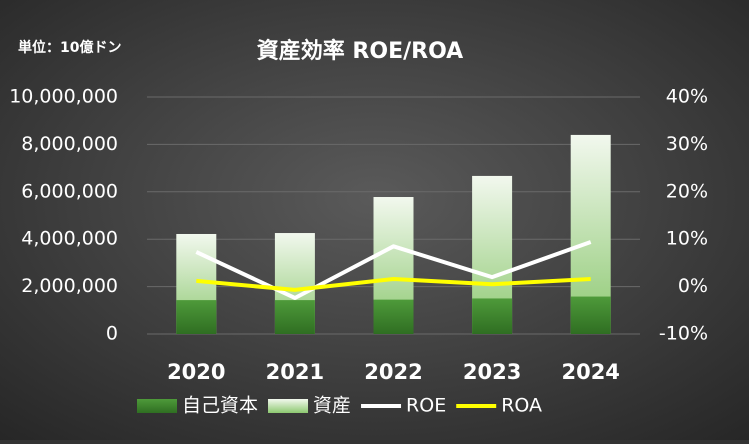 This screenshot has height=444, width=749. Describe the element at coordinates (693, 286) in the screenshot. I see `y2-tick-label: 0%` at that location.